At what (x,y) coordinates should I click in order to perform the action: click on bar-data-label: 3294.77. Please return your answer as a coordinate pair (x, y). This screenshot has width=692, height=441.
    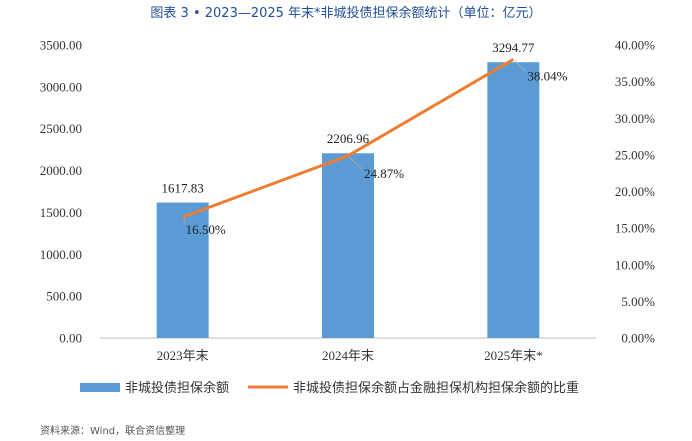
    Looking at the image, I should click on (513, 47).